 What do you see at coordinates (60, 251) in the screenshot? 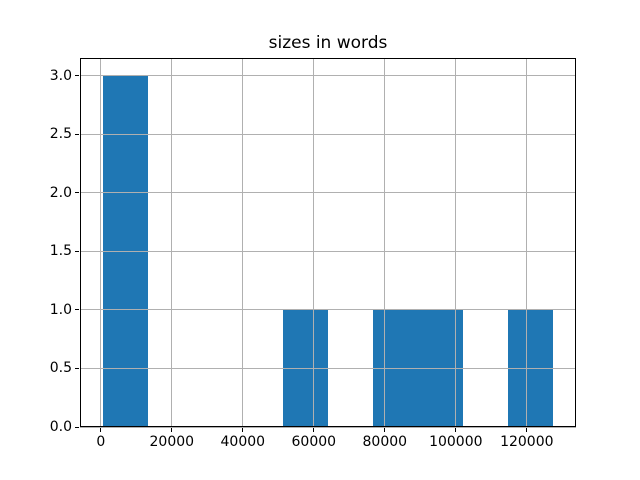
I see `y-tick-label: 1.5` at bounding box center [60, 251].